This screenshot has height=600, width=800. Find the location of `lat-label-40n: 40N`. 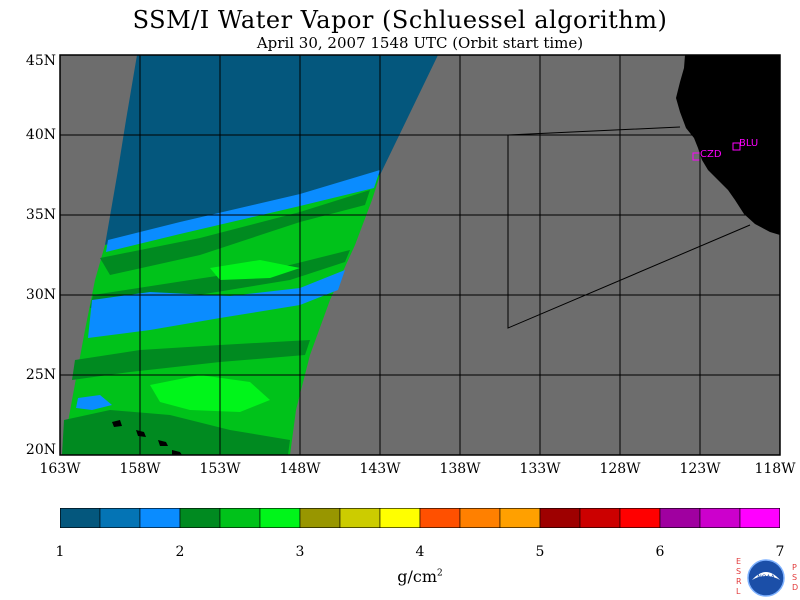

lat-label-40n: 40N is located at coordinates (40, 135).